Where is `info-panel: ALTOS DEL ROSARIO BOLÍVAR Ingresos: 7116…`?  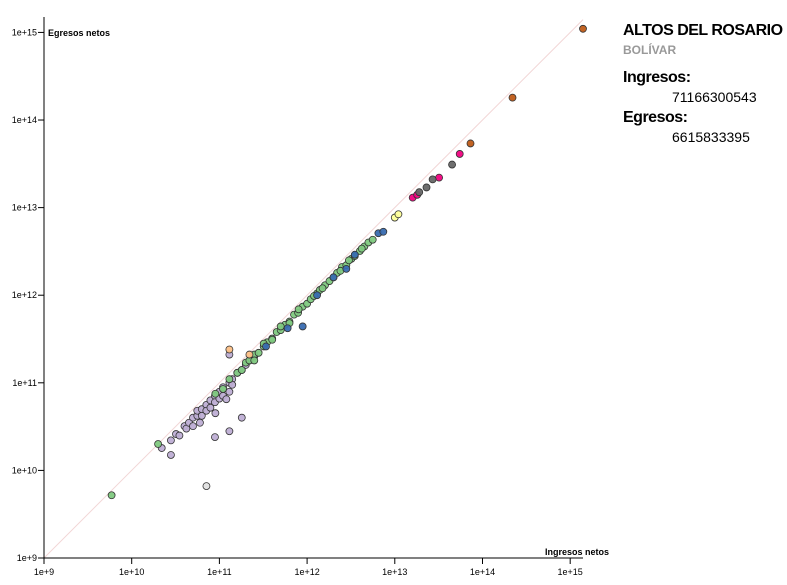
info-panel: ALTOS DEL ROSARIO BOLÍVAR Ingresos: 7116… is located at coordinates (703, 83).